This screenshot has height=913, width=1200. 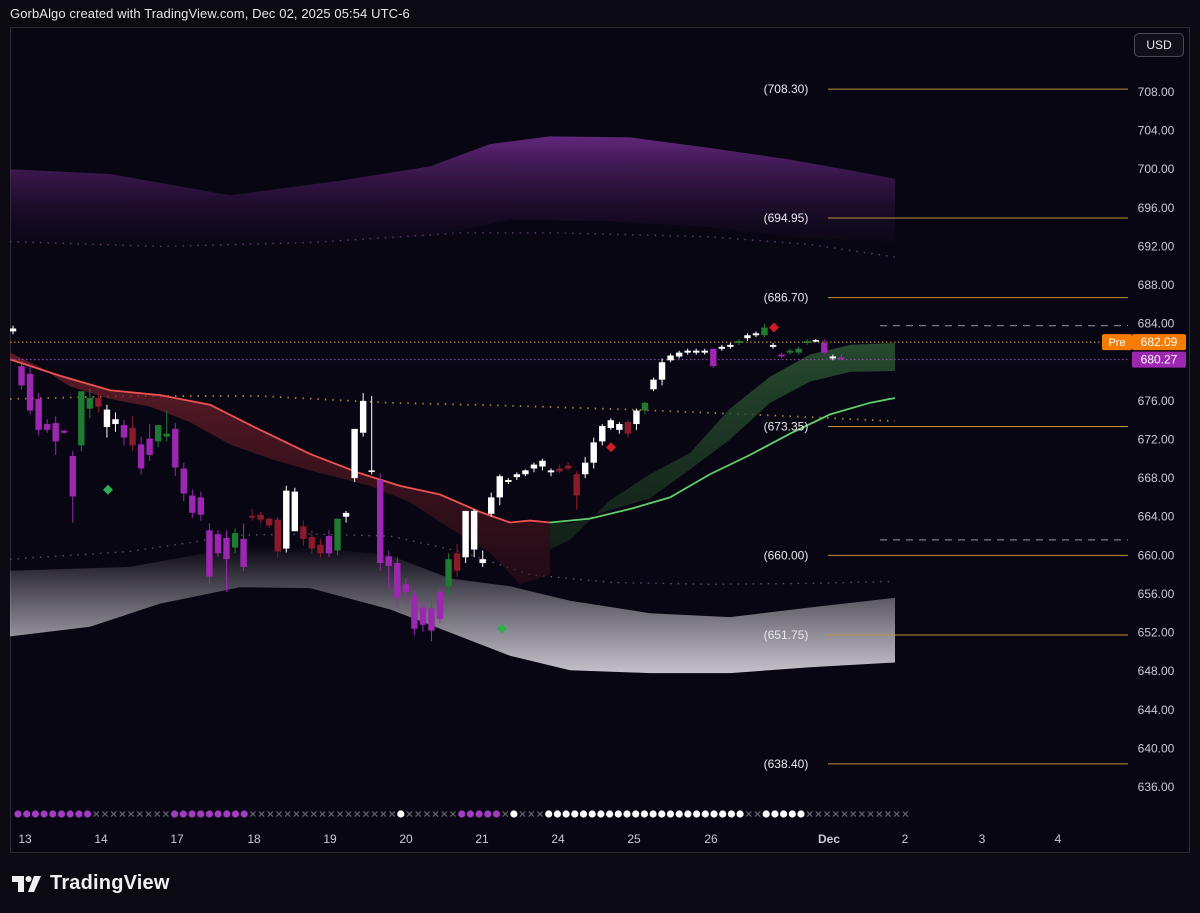 I want to click on premarket-price-badge, so click(x=1159, y=342).